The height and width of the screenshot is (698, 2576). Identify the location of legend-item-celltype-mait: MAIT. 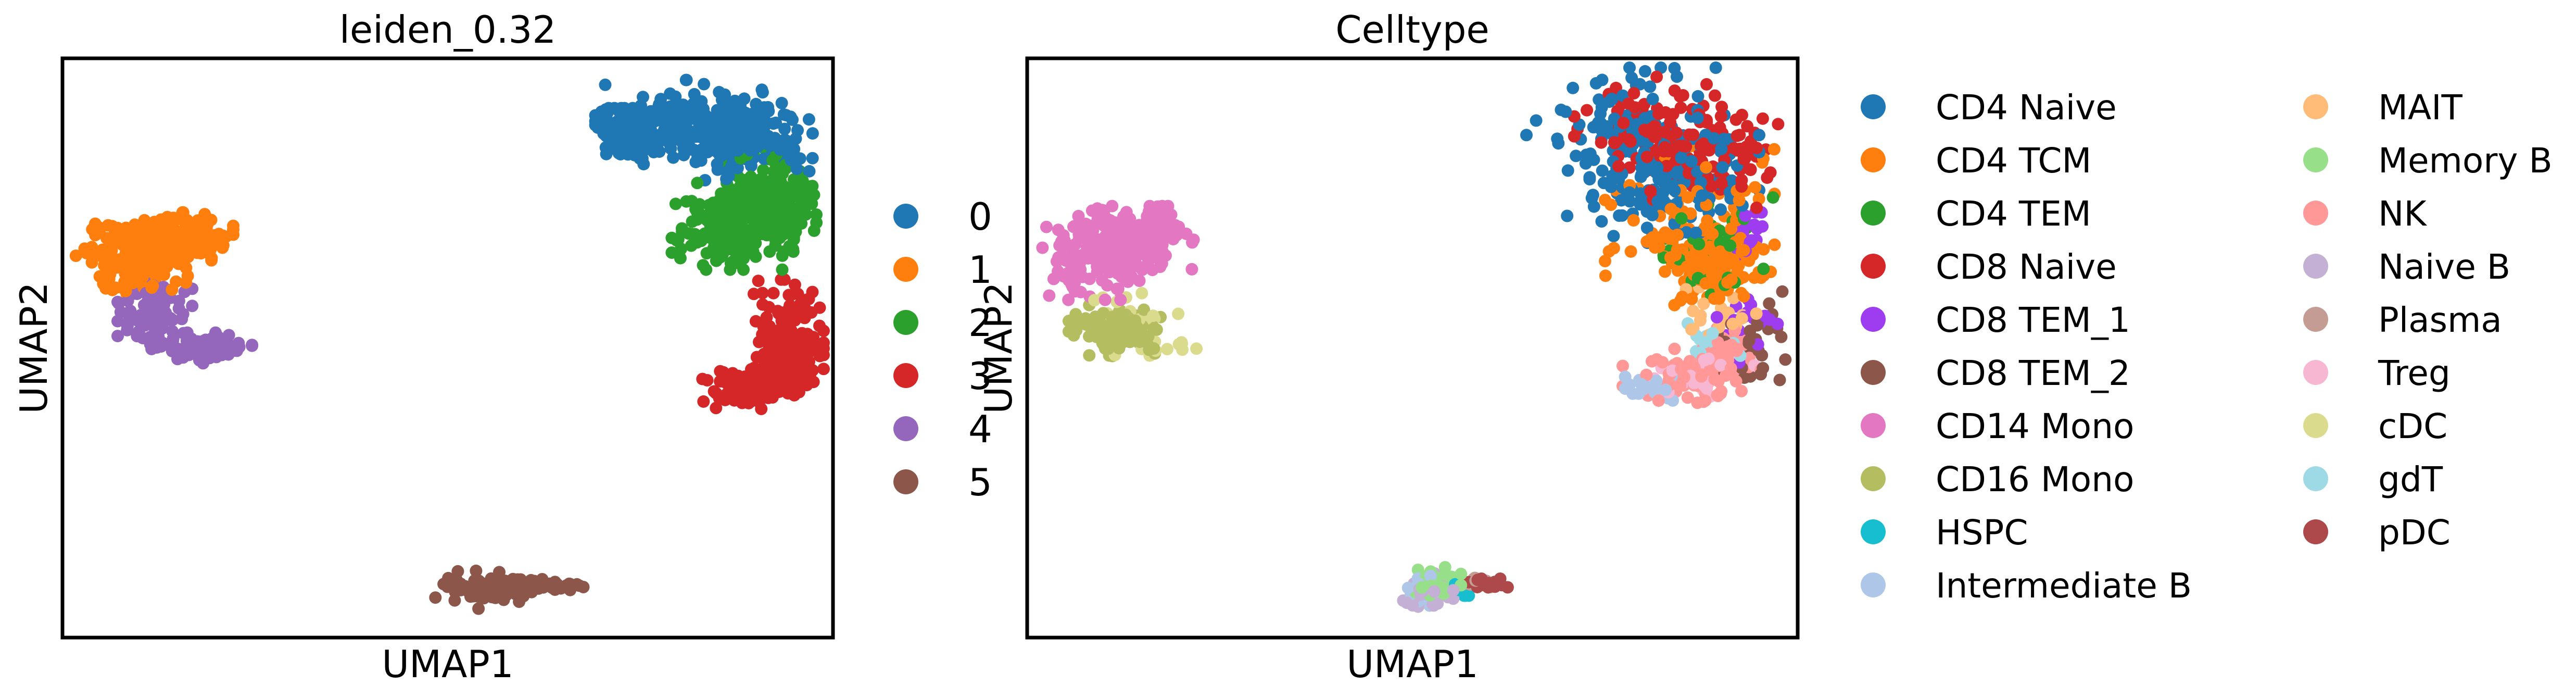
(2383, 108).